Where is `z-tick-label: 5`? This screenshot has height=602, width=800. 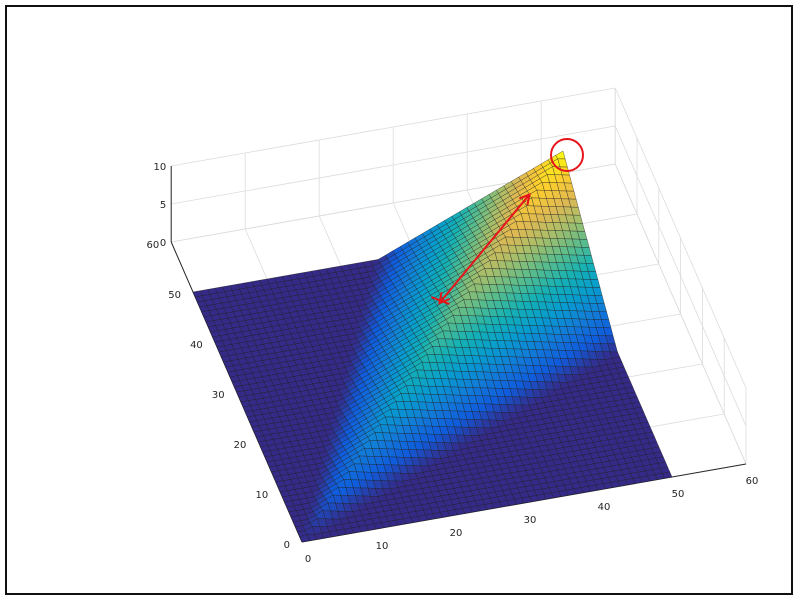 z-tick-label: 5 is located at coordinates (163, 205).